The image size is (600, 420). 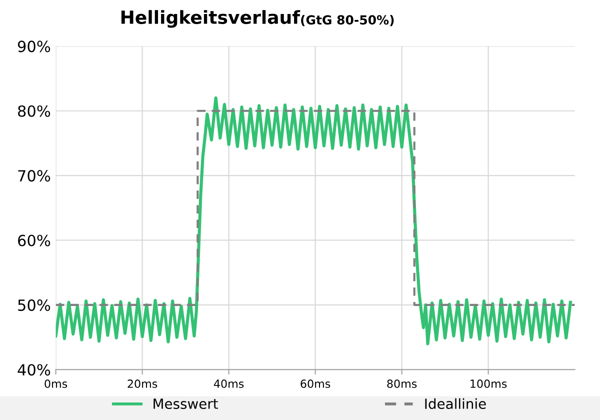 What do you see at coordinates (34, 370) in the screenshot?
I see `y-tick-label: 40%` at bounding box center [34, 370].